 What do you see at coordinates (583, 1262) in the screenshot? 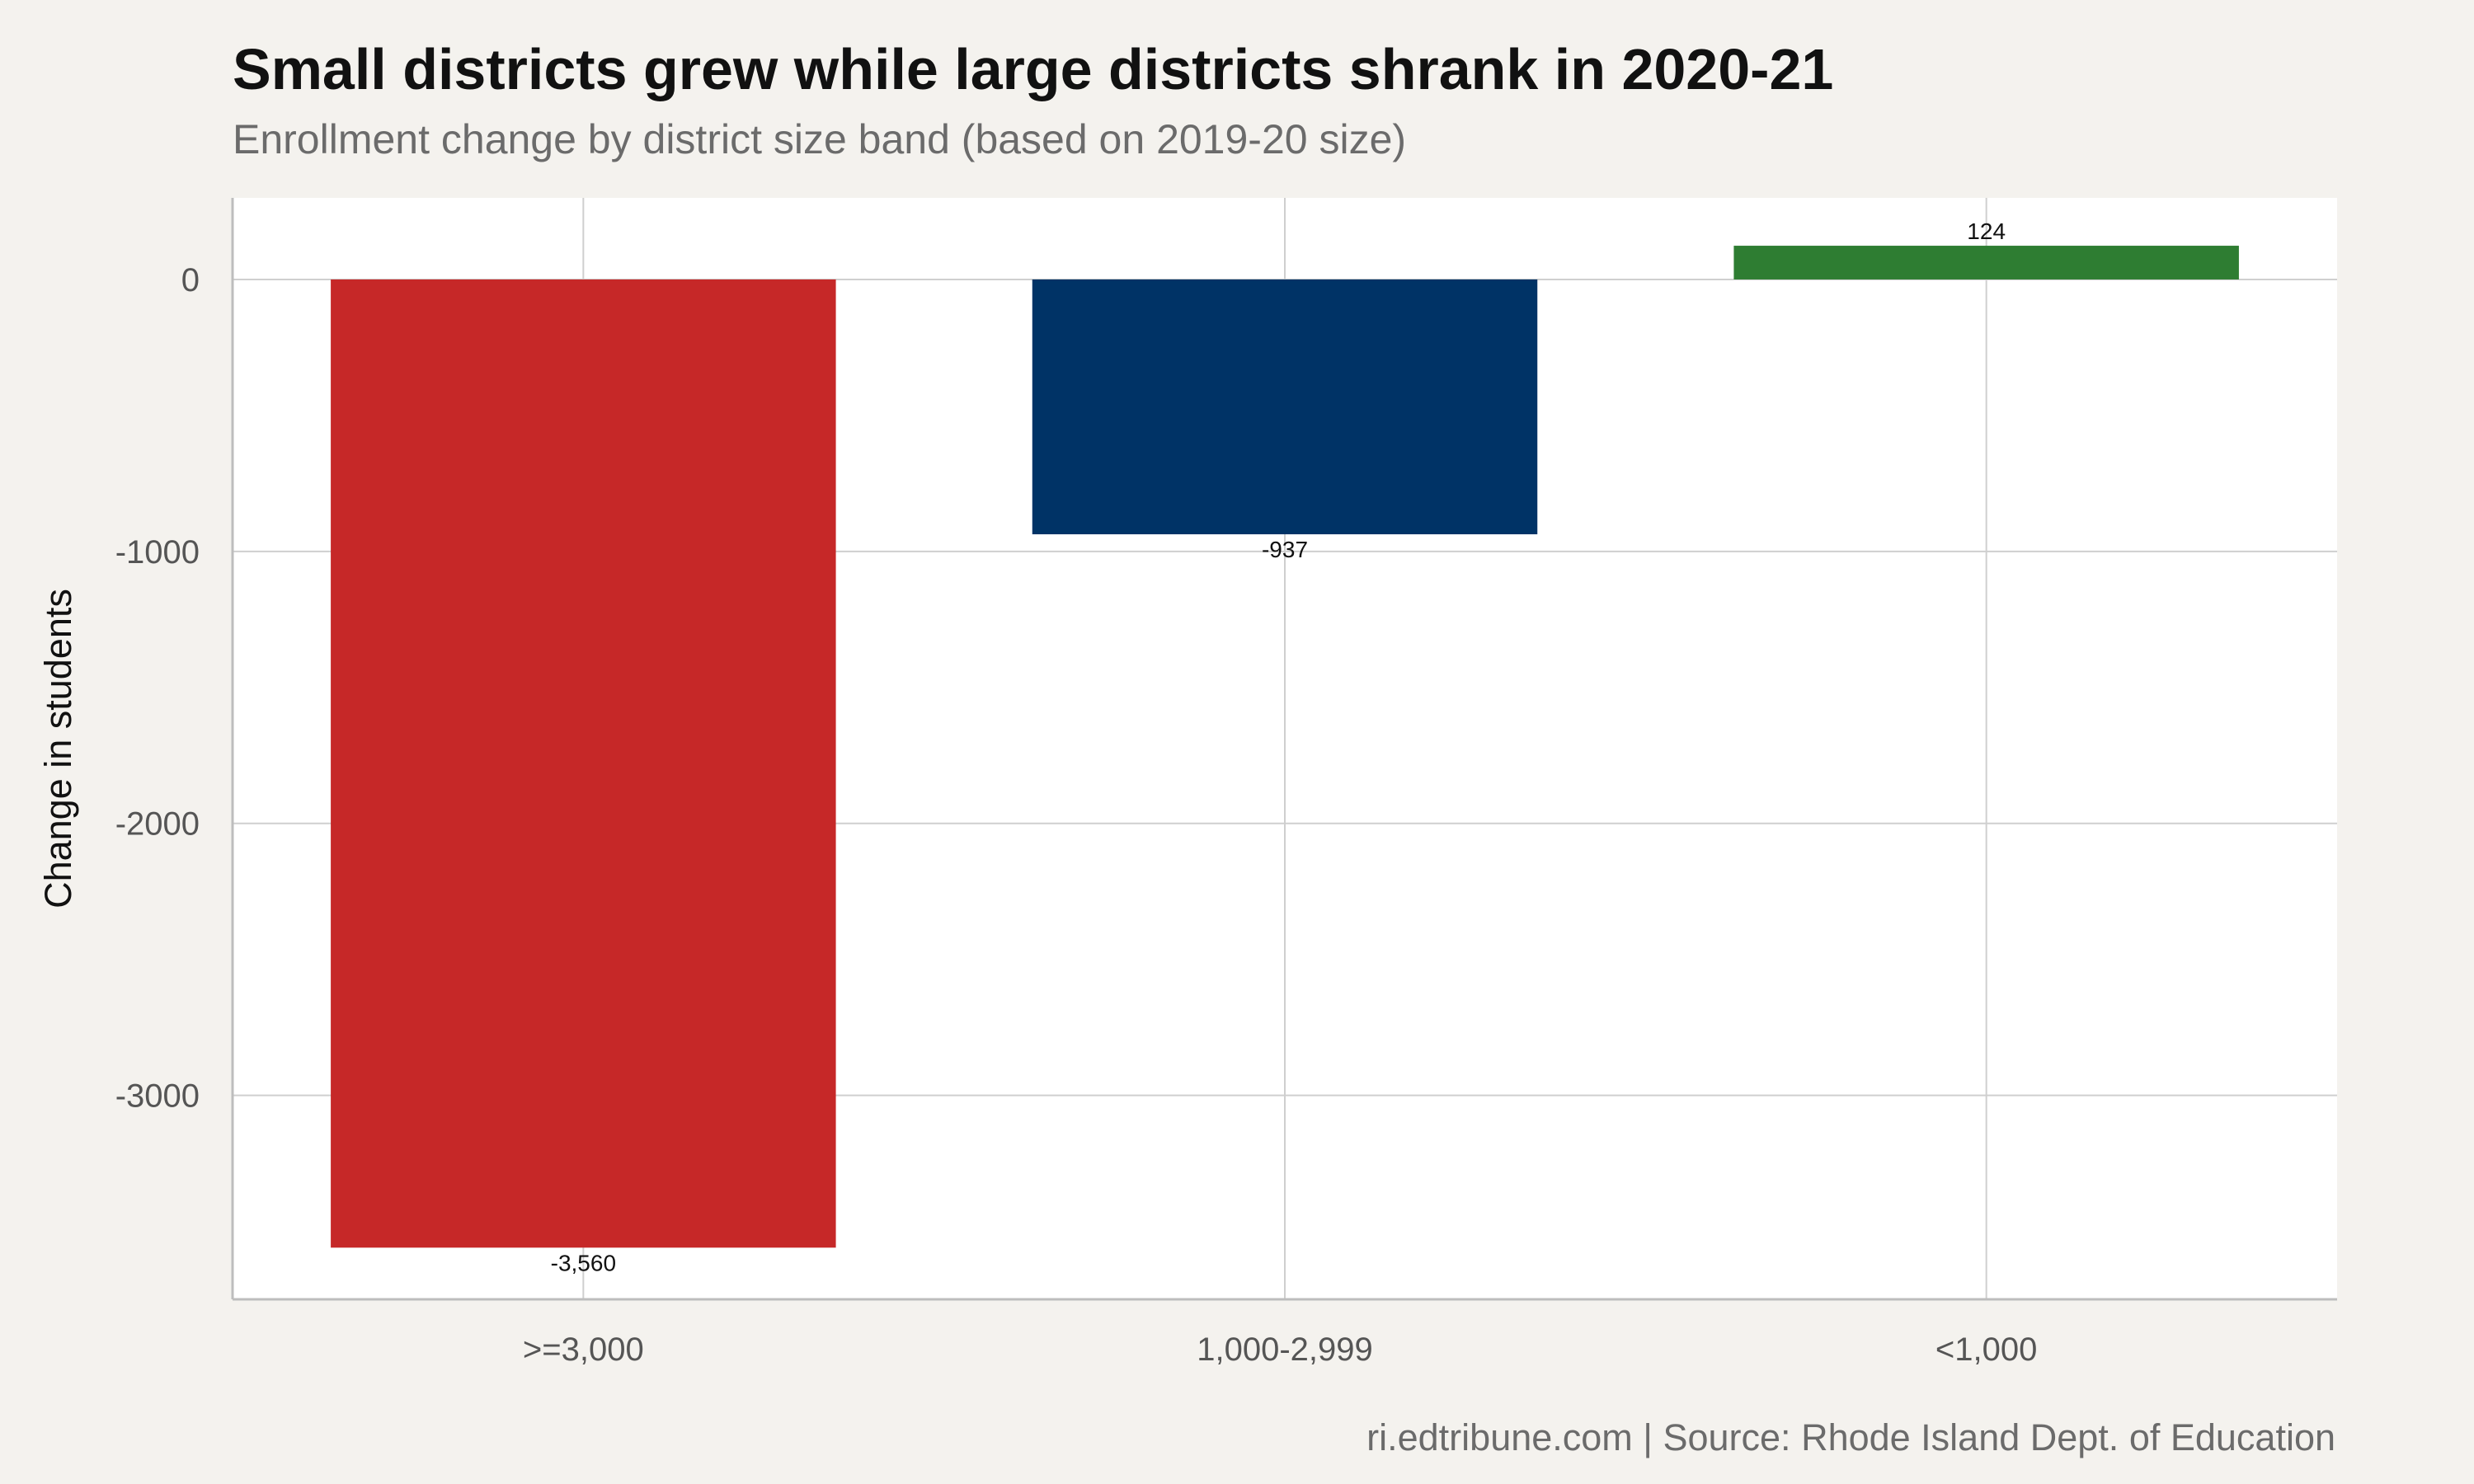
I see `bar-value-label: -3,560` at bounding box center [583, 1262].